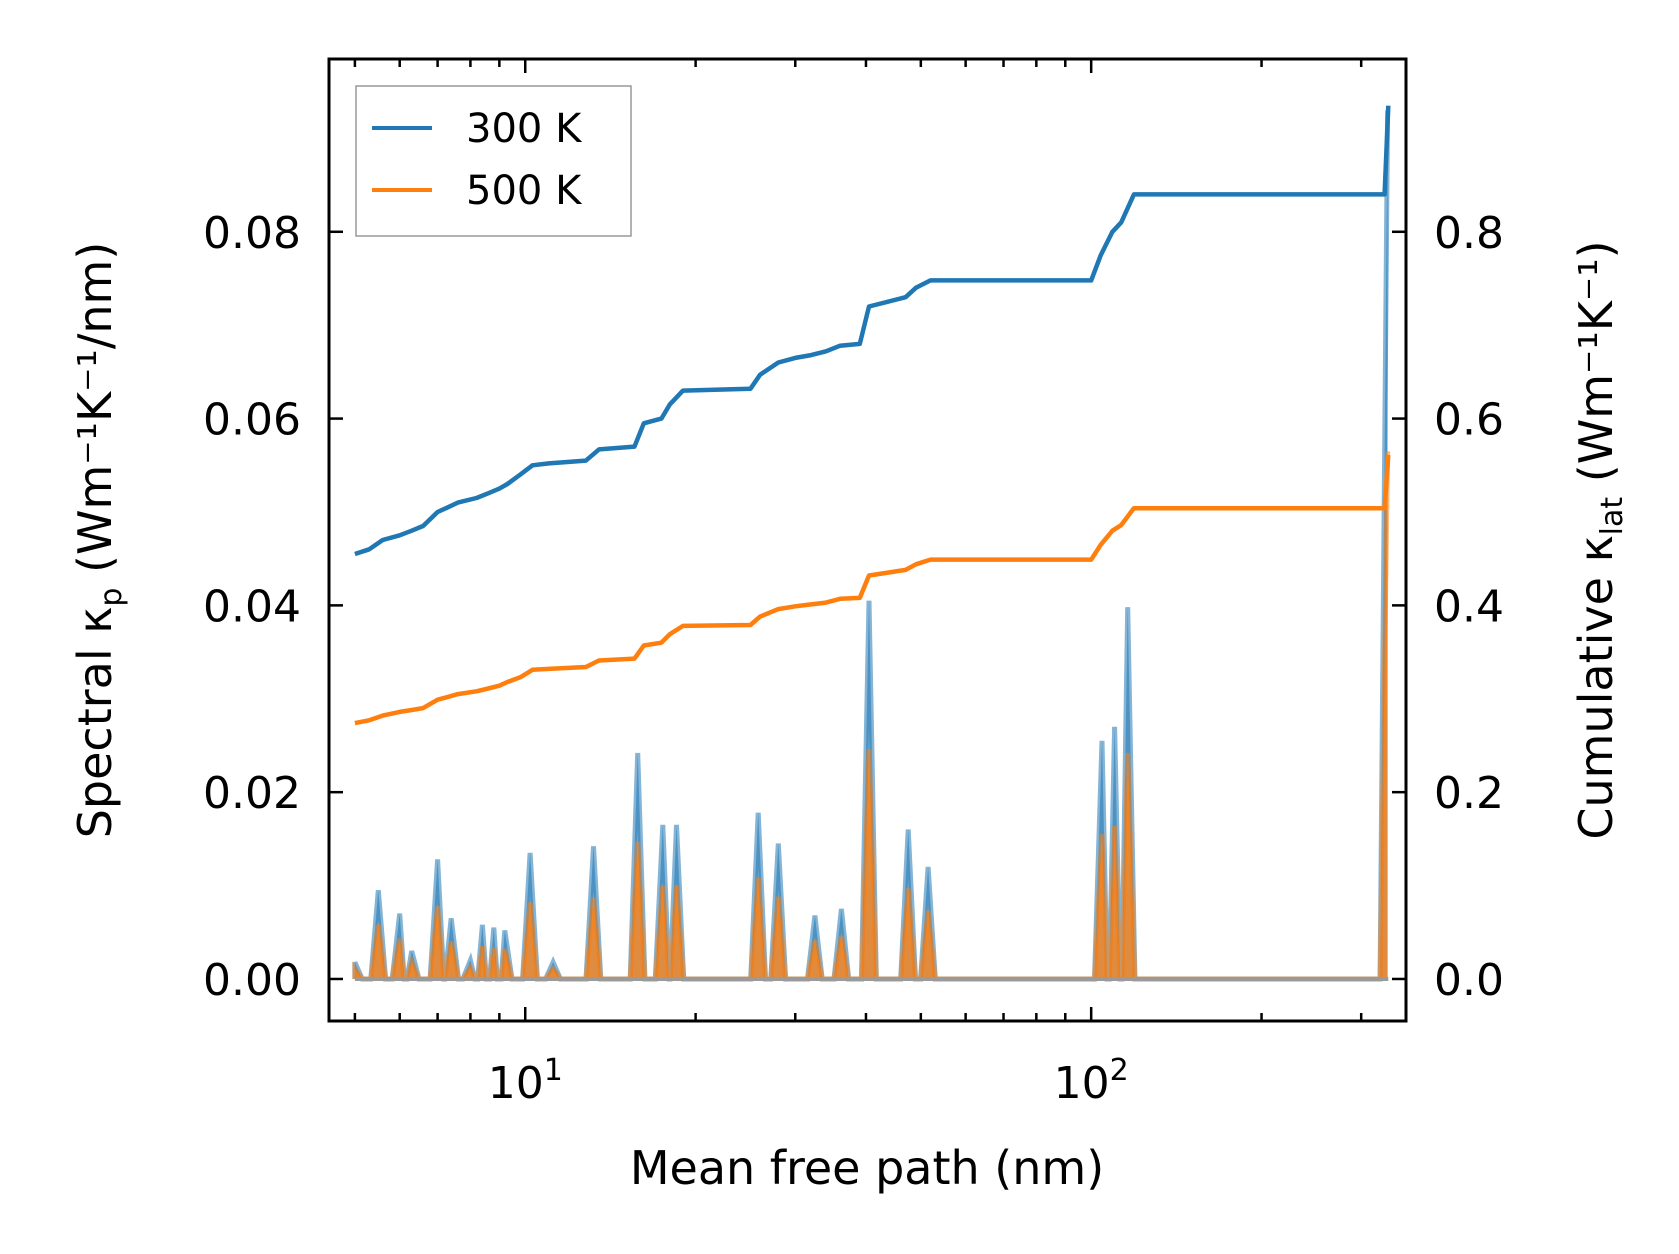  I want to click on left-tick-label: 0.06, so click(252, 420).